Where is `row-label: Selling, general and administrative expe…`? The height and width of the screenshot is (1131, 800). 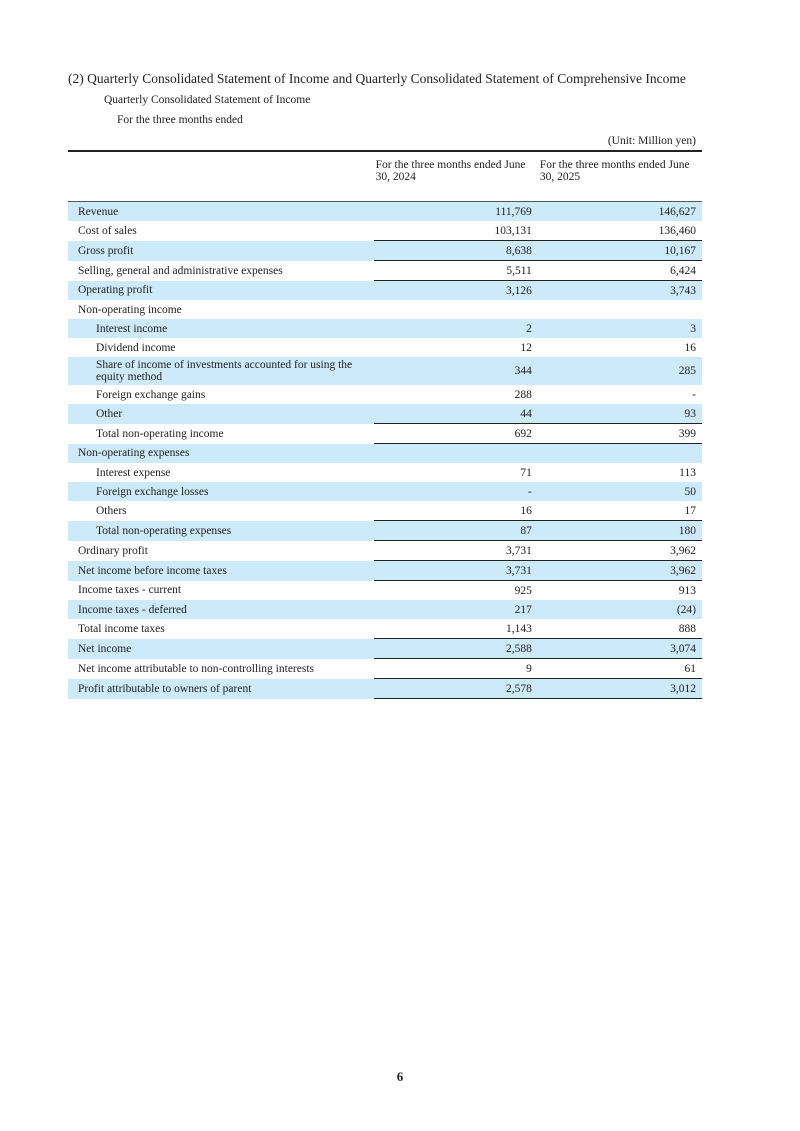
row-label: Selling, general and administrative expe… is located at coordinates (180, 270).